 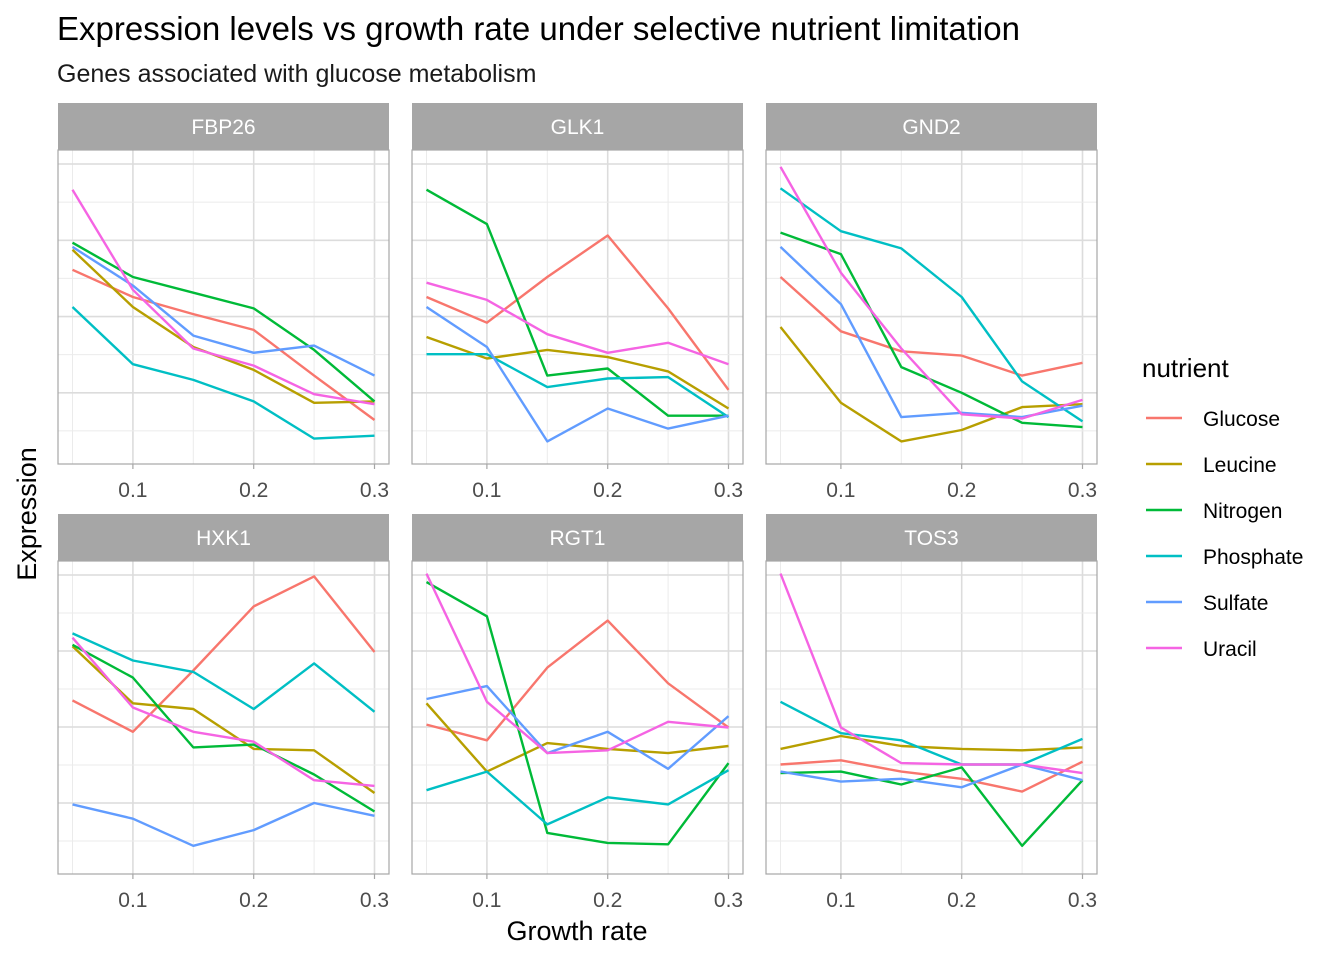 I want to click on facet-strip-label: GLK1, so click(x=578, y=127).